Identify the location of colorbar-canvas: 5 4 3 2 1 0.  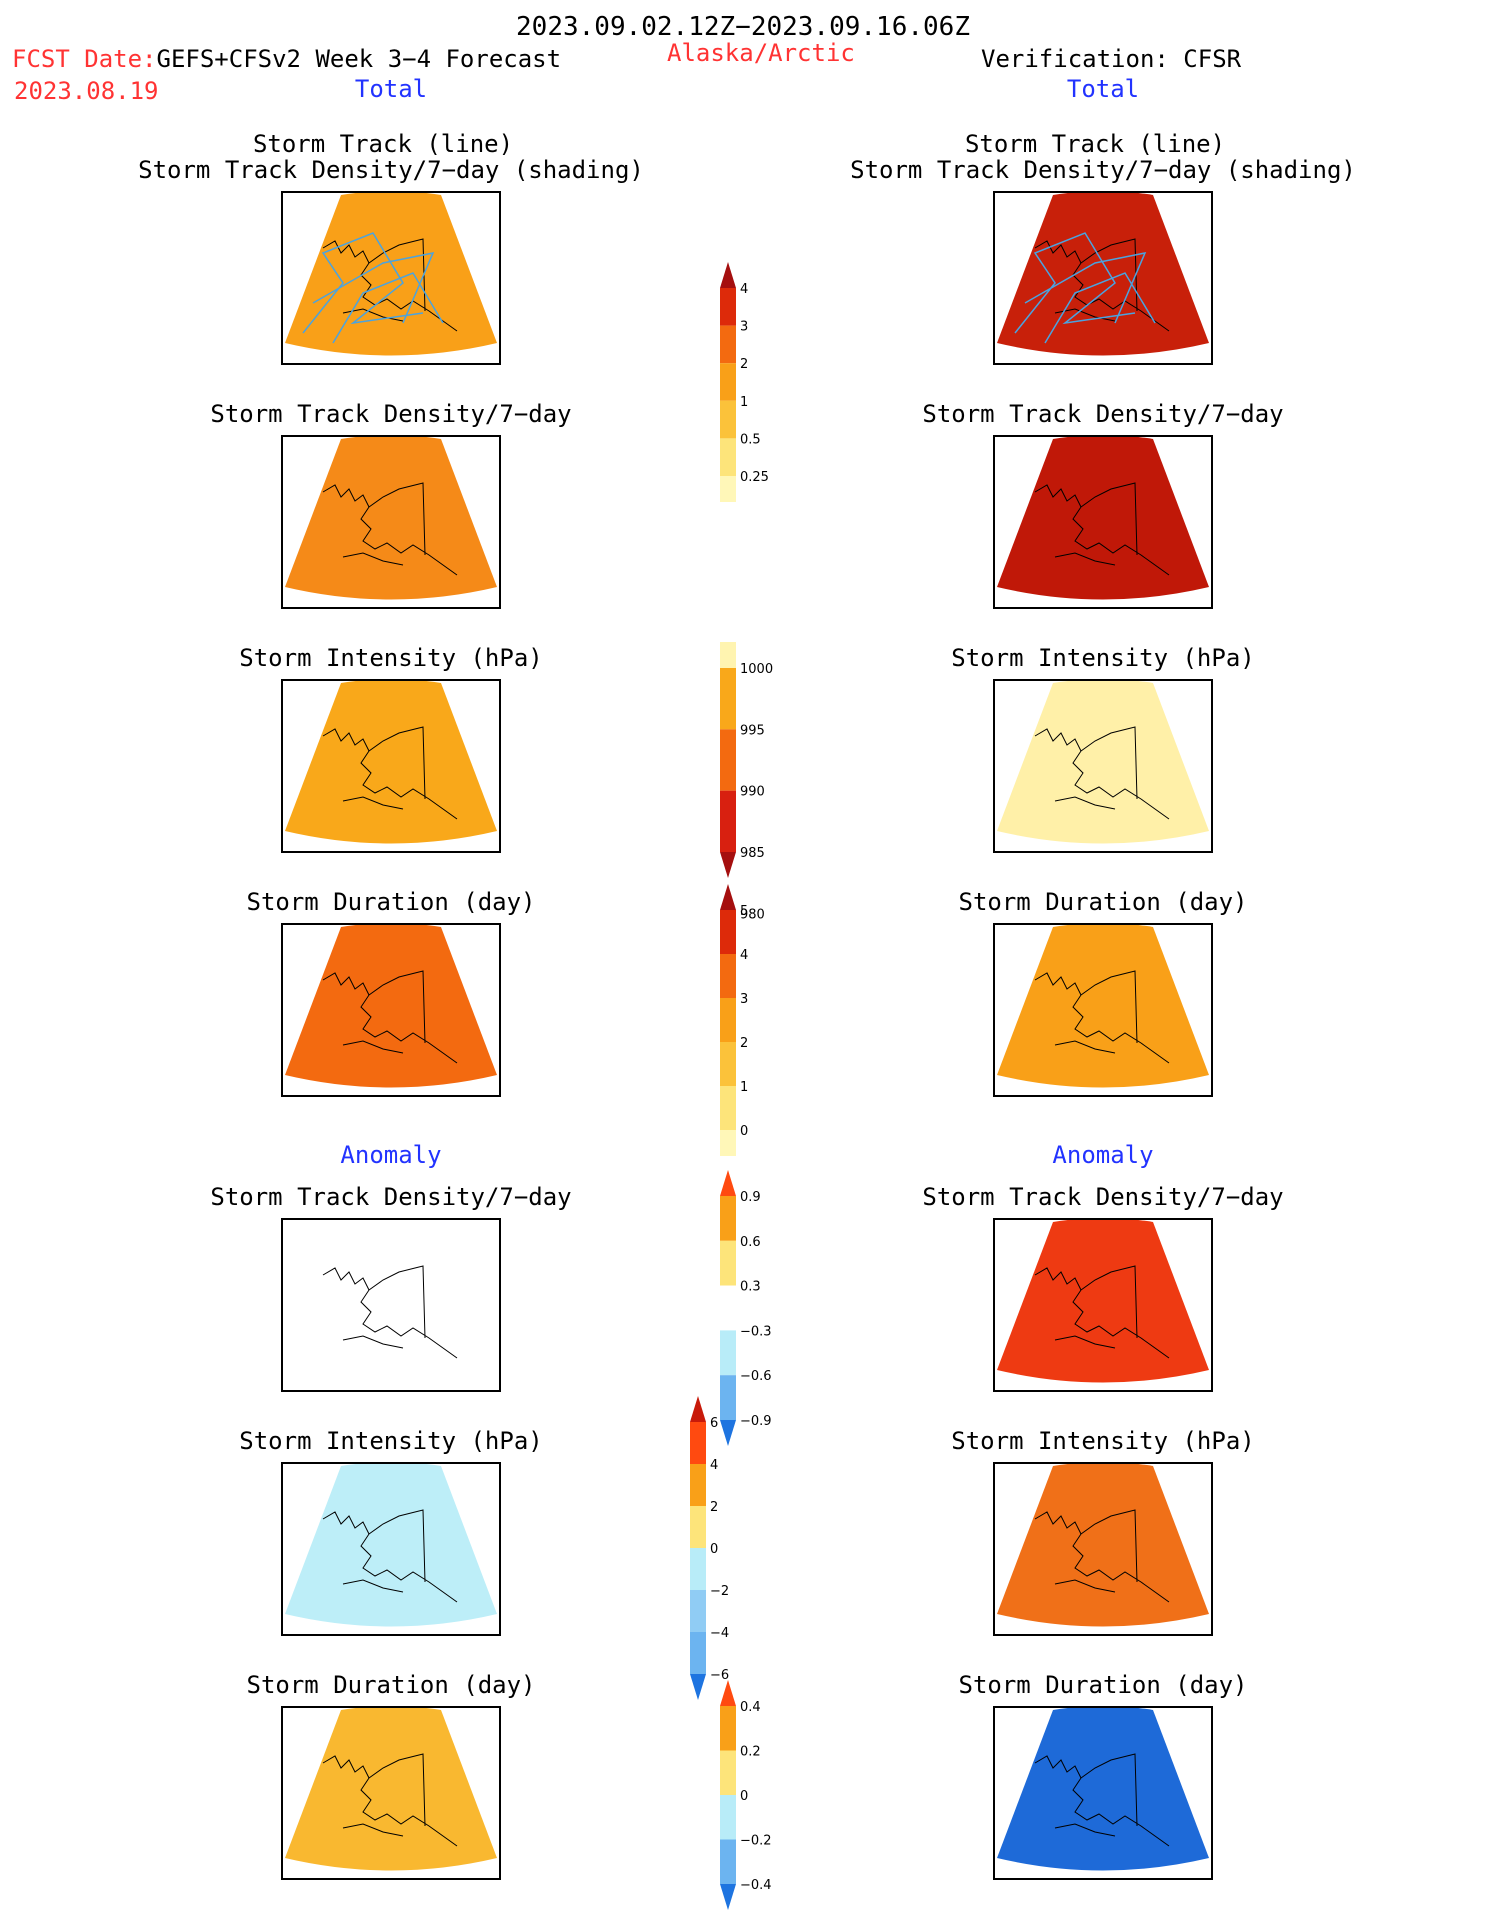
(734, 1020).